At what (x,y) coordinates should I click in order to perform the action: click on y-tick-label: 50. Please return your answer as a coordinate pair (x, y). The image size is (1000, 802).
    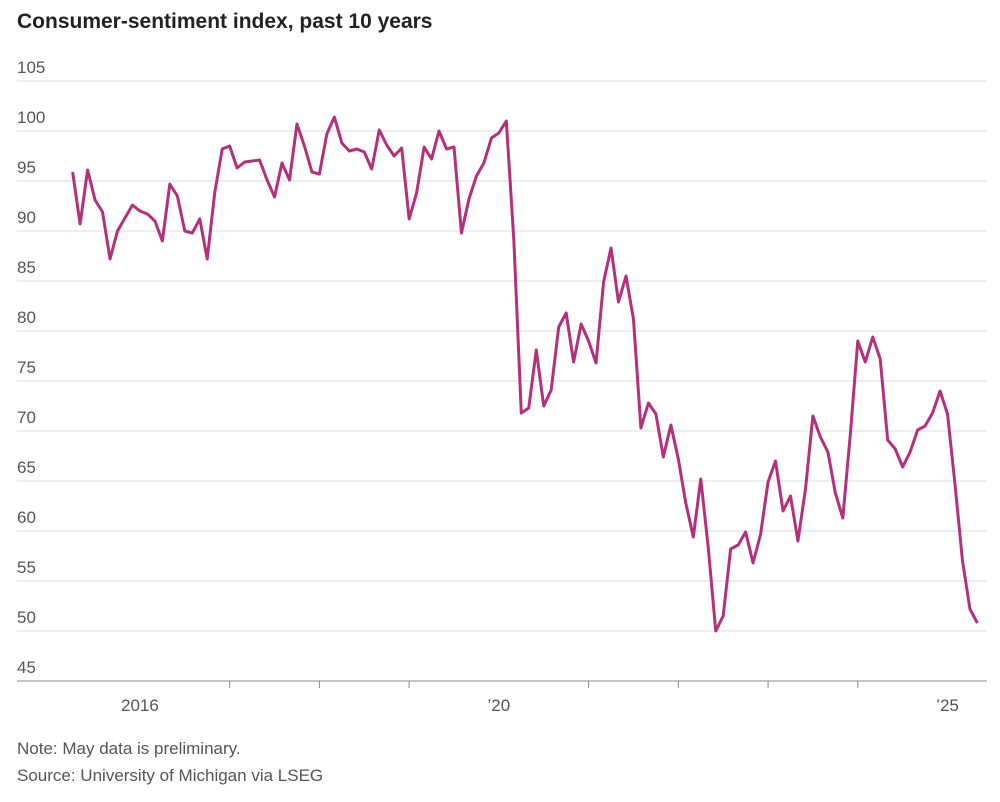
    Looking at the image, I should click on (26, 617).